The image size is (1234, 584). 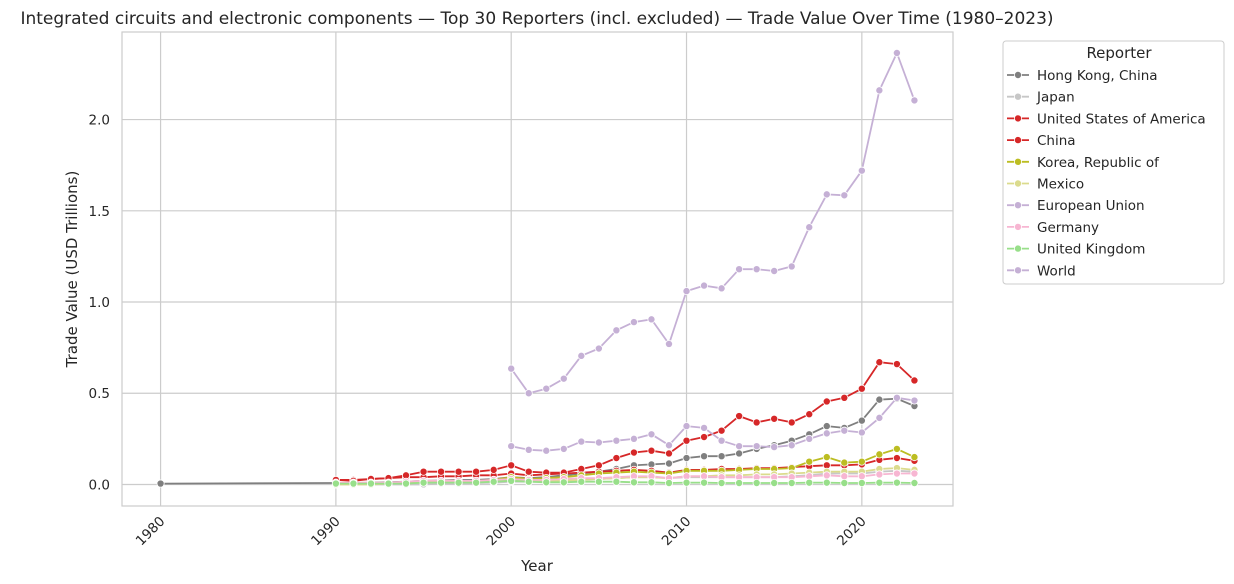 What do you see at coordinates (1076, 206) in the screenshot?
I see `legend-item: European Union` at bounding box center [1076, 206].